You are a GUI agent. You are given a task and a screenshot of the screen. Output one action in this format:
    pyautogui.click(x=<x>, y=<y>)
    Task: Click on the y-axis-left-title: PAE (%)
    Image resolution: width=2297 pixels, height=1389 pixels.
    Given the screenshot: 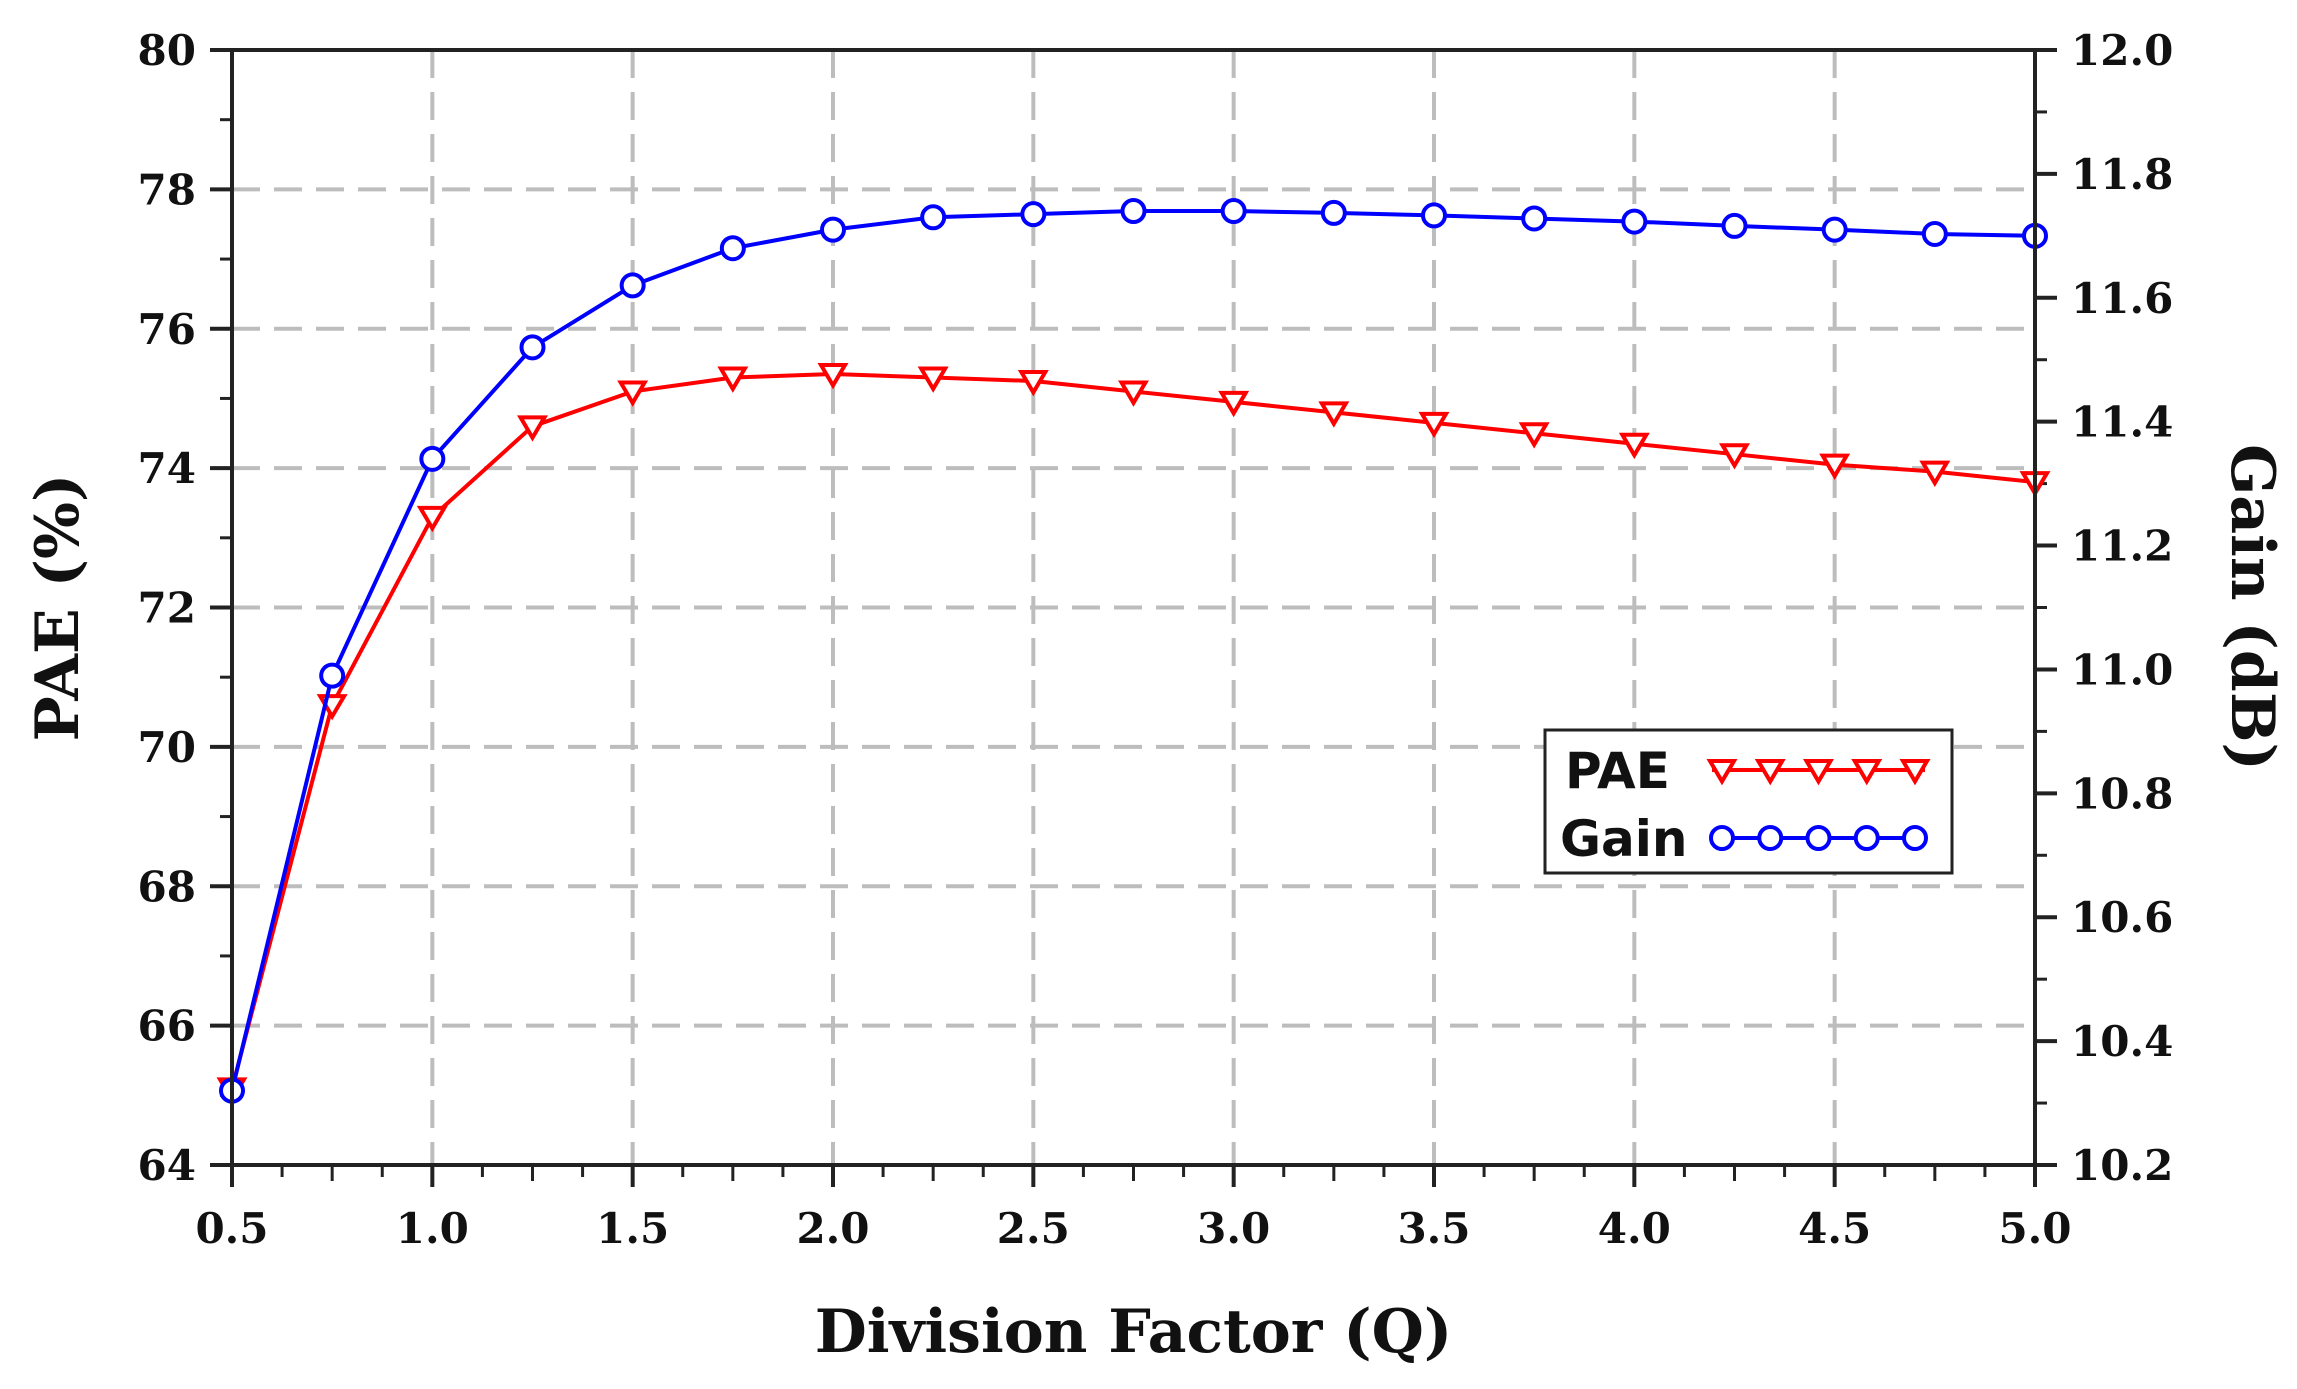 What is the action you would take?
    pyautogui.click(x=58, y=608)
    